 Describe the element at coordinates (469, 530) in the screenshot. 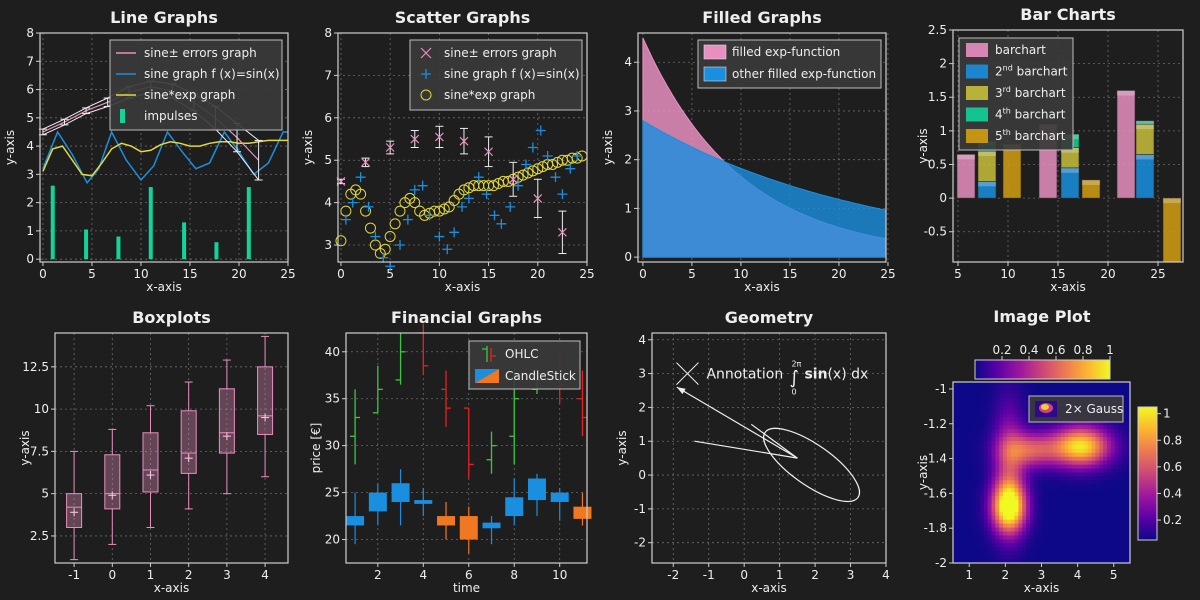

I see `candlestick` at that location.